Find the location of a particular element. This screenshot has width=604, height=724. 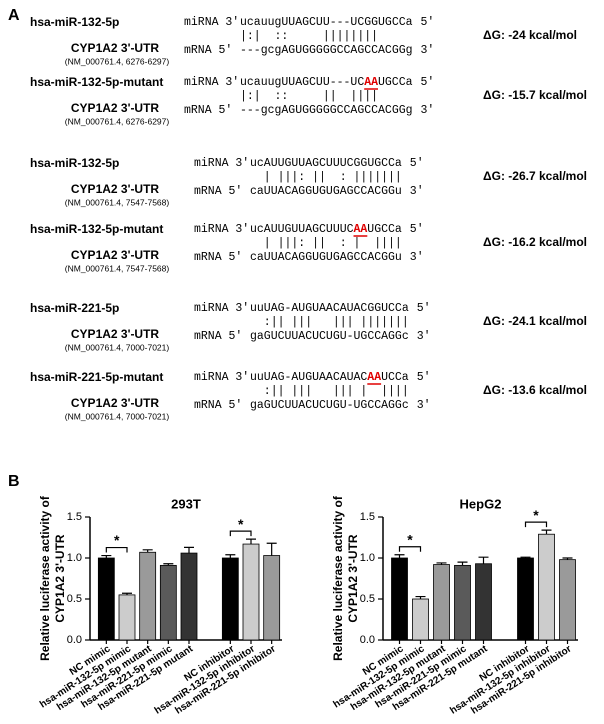

mirna-name: hsa-miR-132-5p is located at coordinates (74, 163).